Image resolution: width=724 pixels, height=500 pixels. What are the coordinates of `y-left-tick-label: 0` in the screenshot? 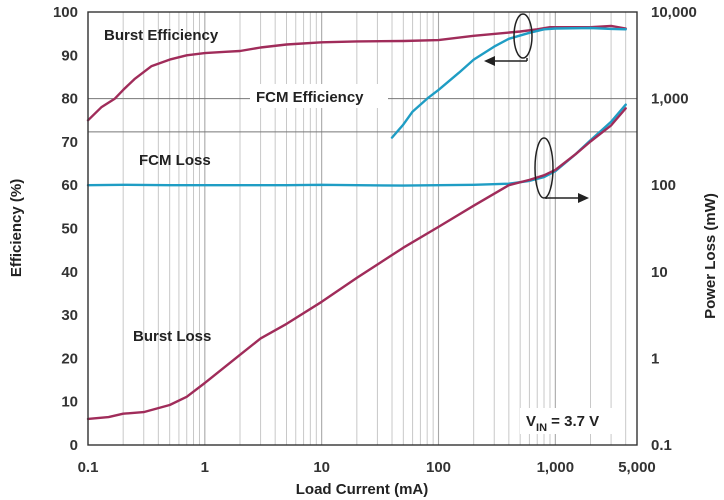 It's located at (74, 445).